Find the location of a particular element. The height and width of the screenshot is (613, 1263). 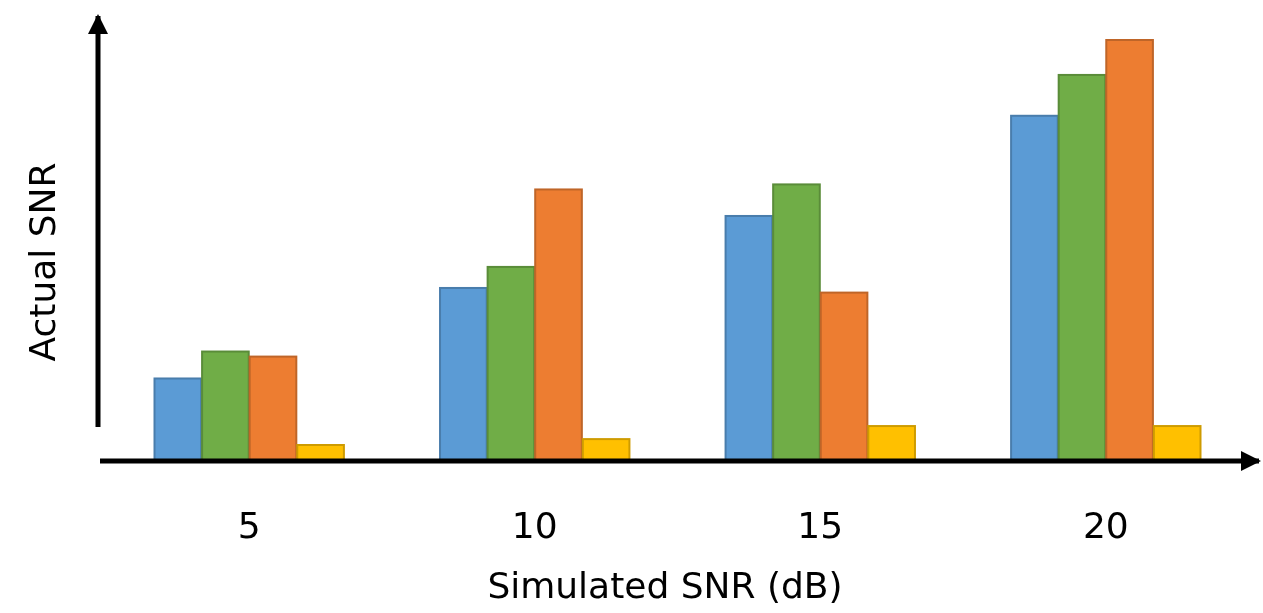

x-tick-label: 20 is located at coordinates (1105, 525).